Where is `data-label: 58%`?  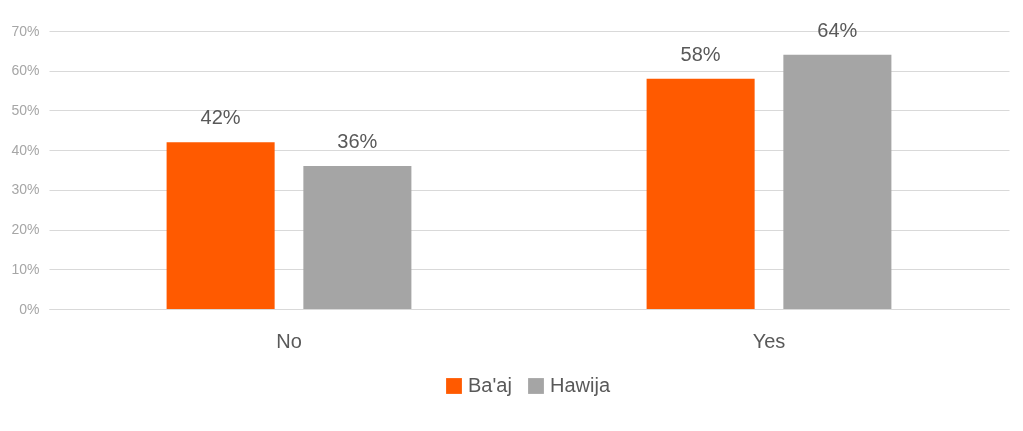 data-label: 58% is located at coordinates (700, 53).